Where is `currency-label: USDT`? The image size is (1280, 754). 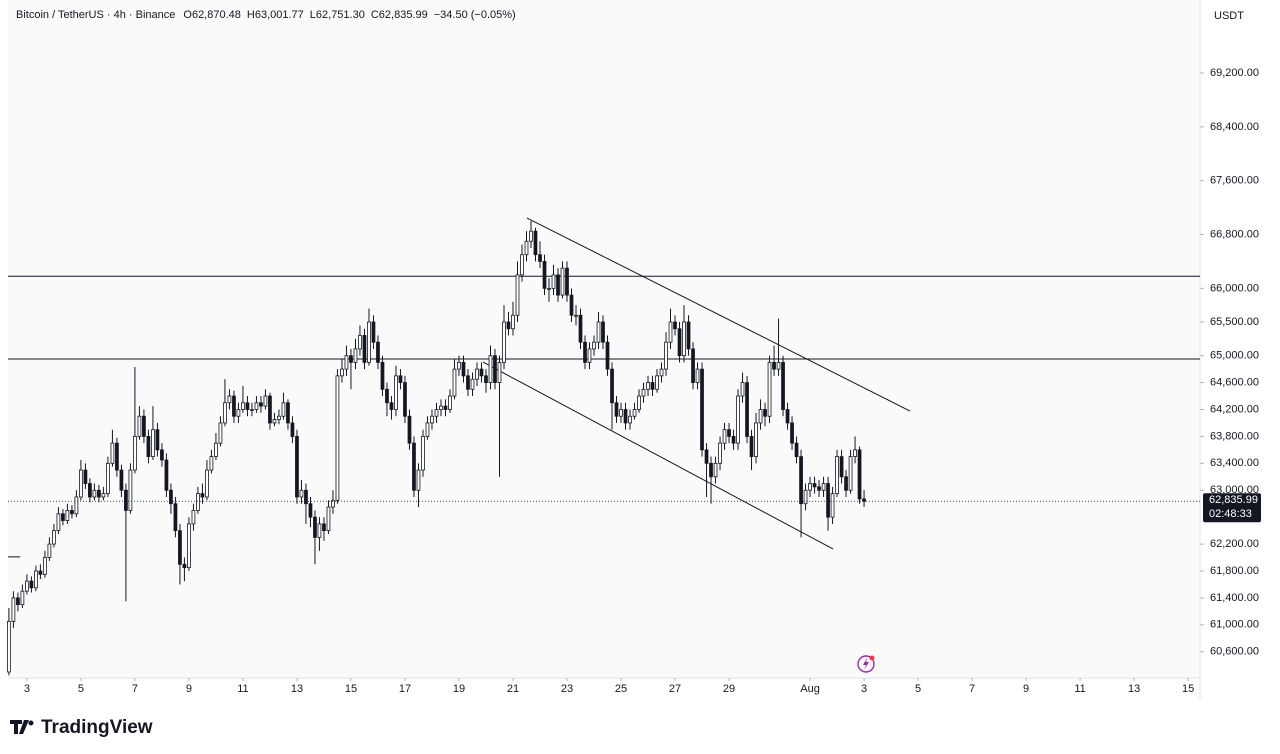
currency-label: USDT is located at coordinates (1229, 16).